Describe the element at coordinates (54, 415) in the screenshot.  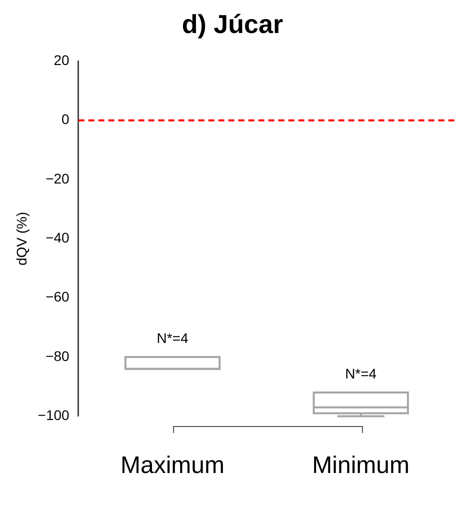
I see `y-tick-label: −100` at that location.